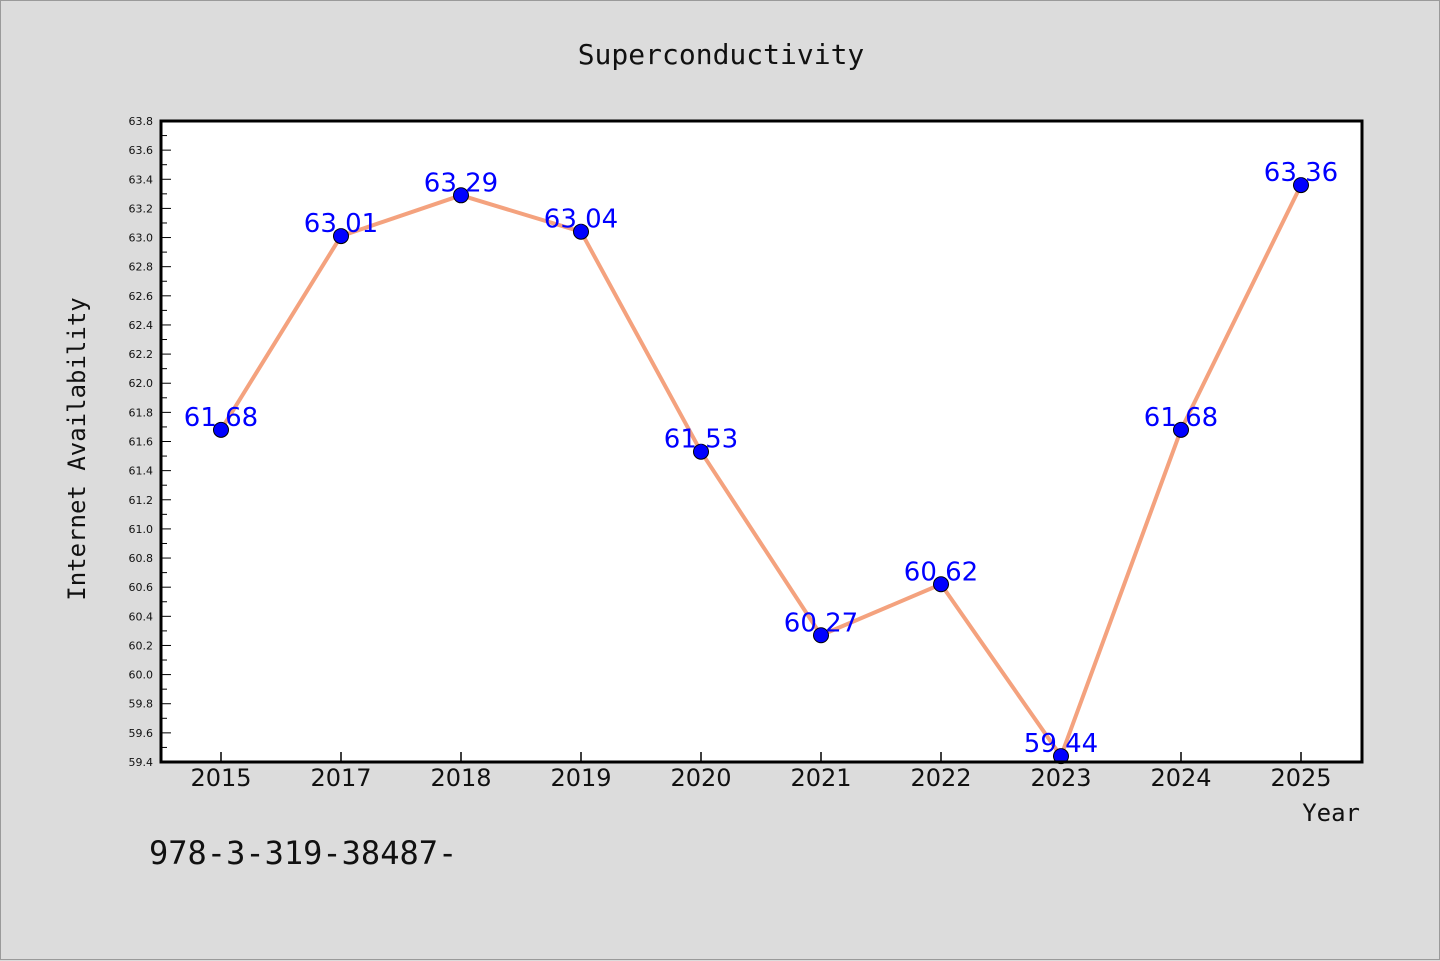  What do you see at coordinates (141, 208) in the screenshot?
I see `y-tick-label: 63.2` at bounding box center [141, 208].